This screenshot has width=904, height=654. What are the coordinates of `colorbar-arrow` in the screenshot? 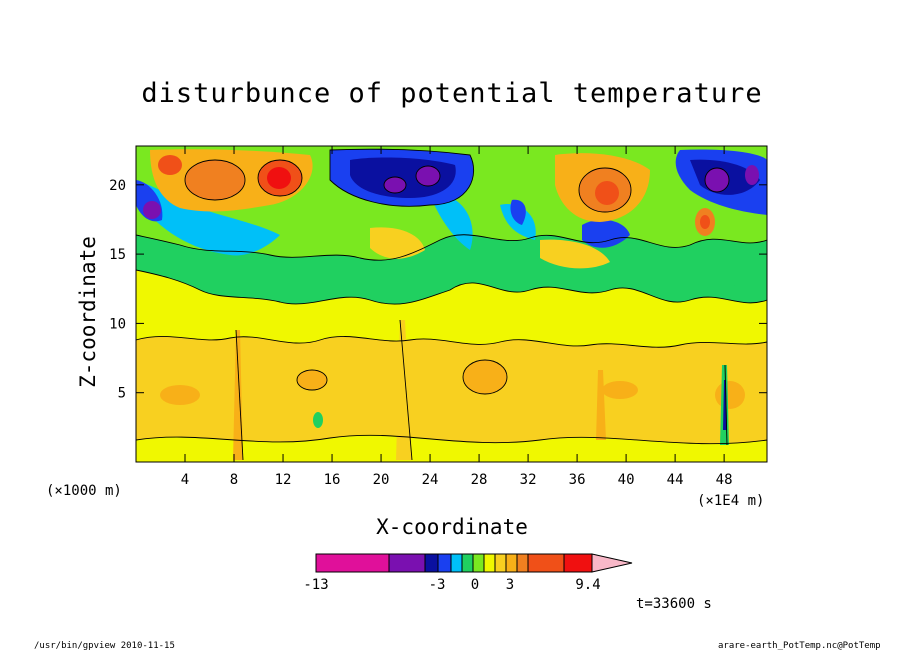 It's located at (612, 563).